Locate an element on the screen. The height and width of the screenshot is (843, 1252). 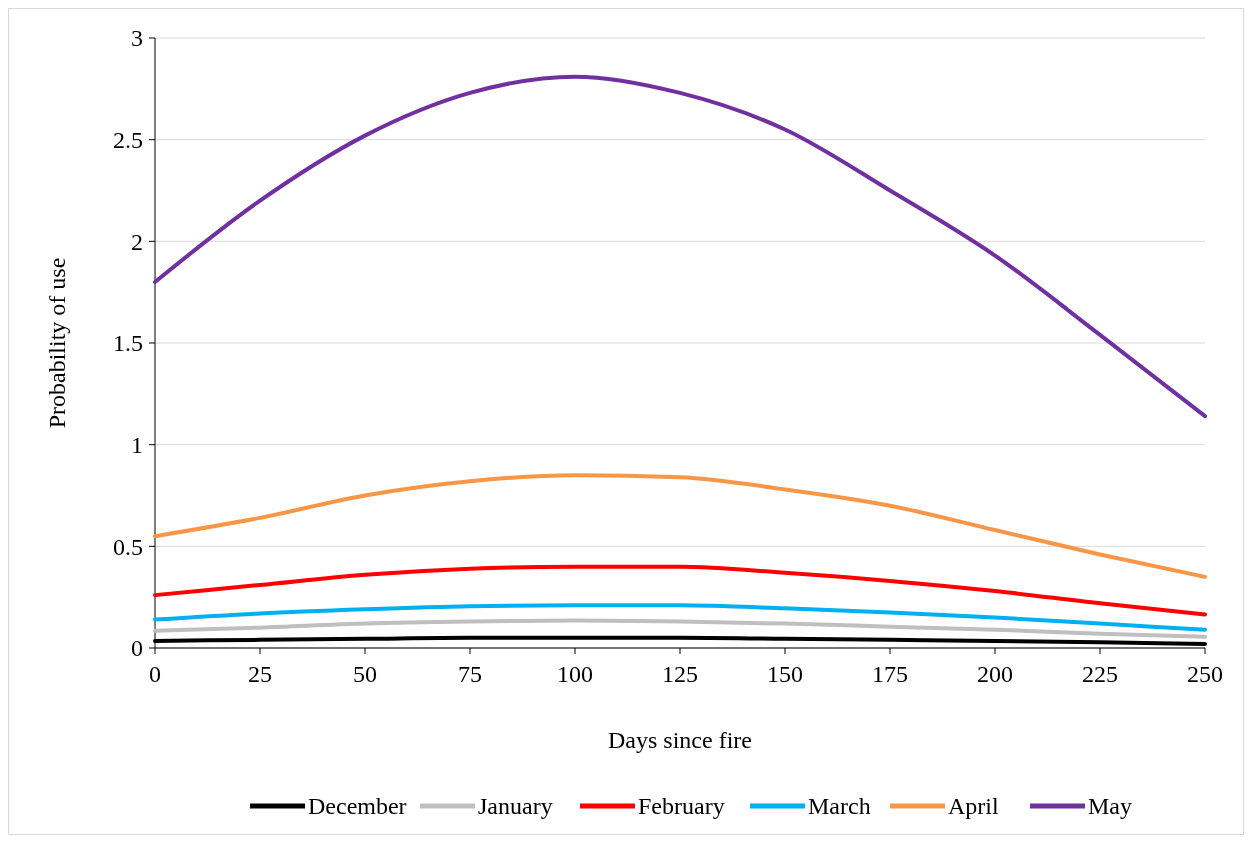
x-tick-label: 150 is located at coordinates (785, 674).